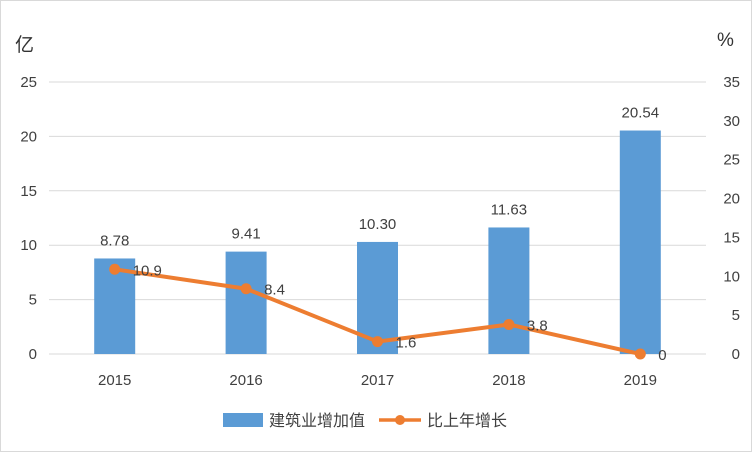  Describe the element at coordinates (731, 82) in the screenshot. I see `right-tick-label: 35` at that location.